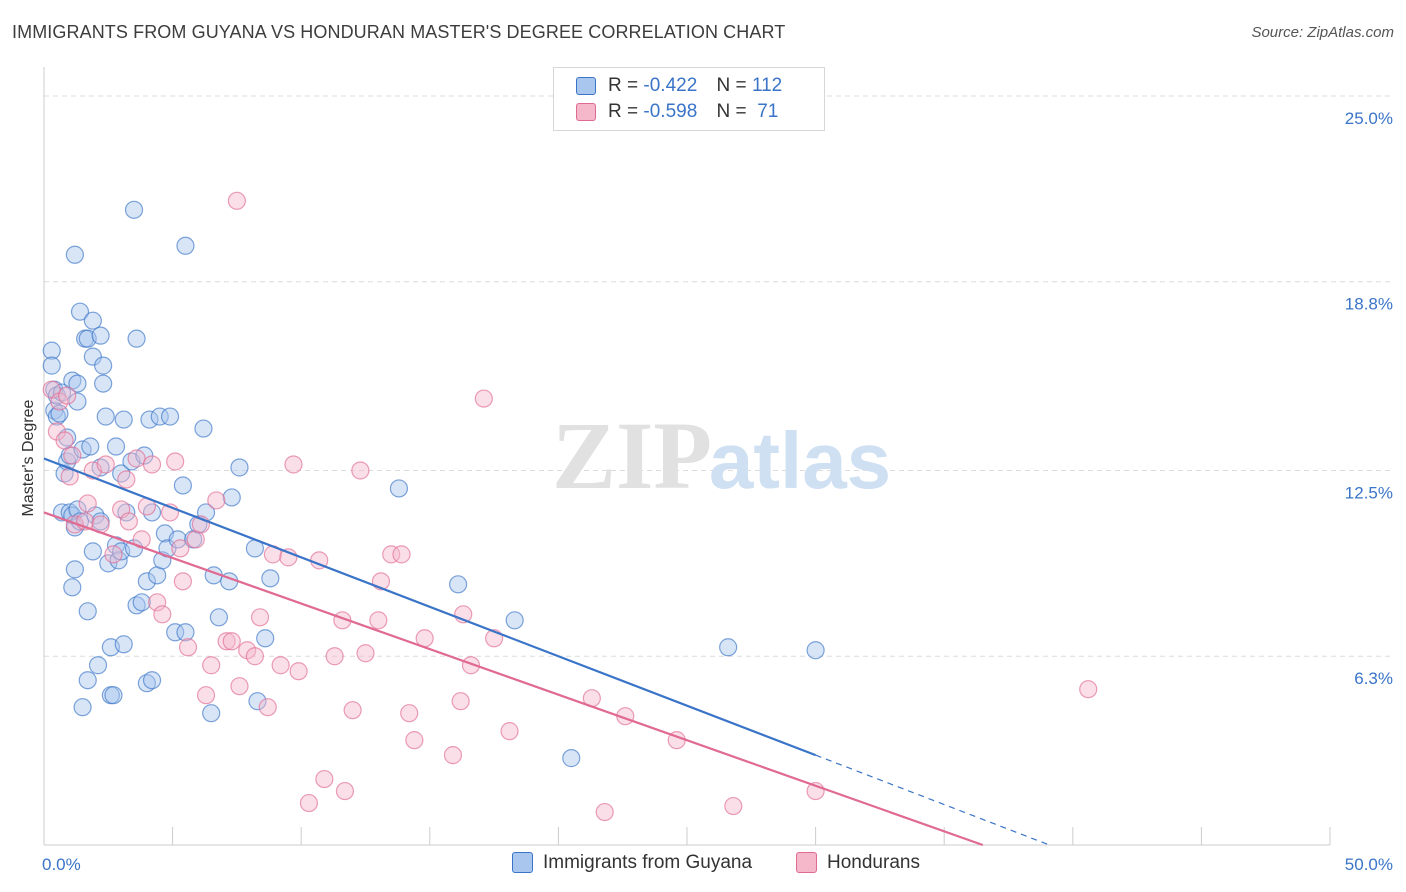 This screenshot has width=1406, height=892. Describe the element at coordinates (28, 457) in the screenshot. I see `y-axis-title: Master's Degree` at that location.